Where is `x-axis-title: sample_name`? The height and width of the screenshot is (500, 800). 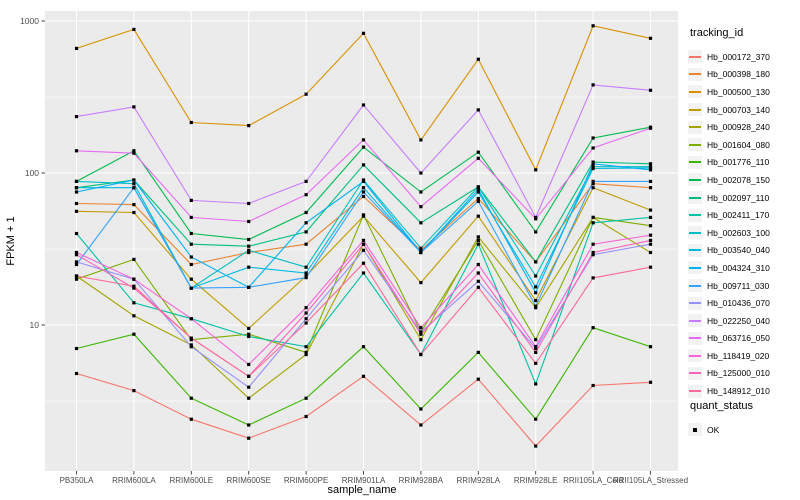
x-axis-title: sample_name is located at coordinates (362, 490).